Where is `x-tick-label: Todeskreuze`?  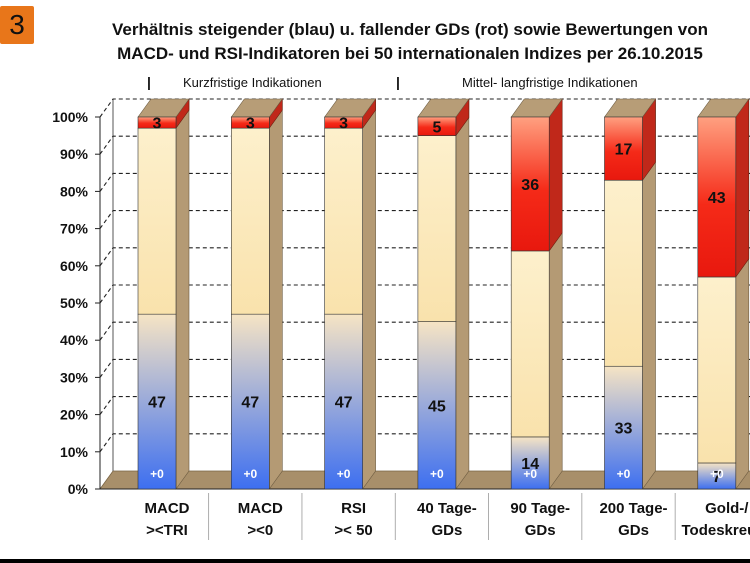
x-tick-label: Todeskreuze is located at coordinates (716, 530).